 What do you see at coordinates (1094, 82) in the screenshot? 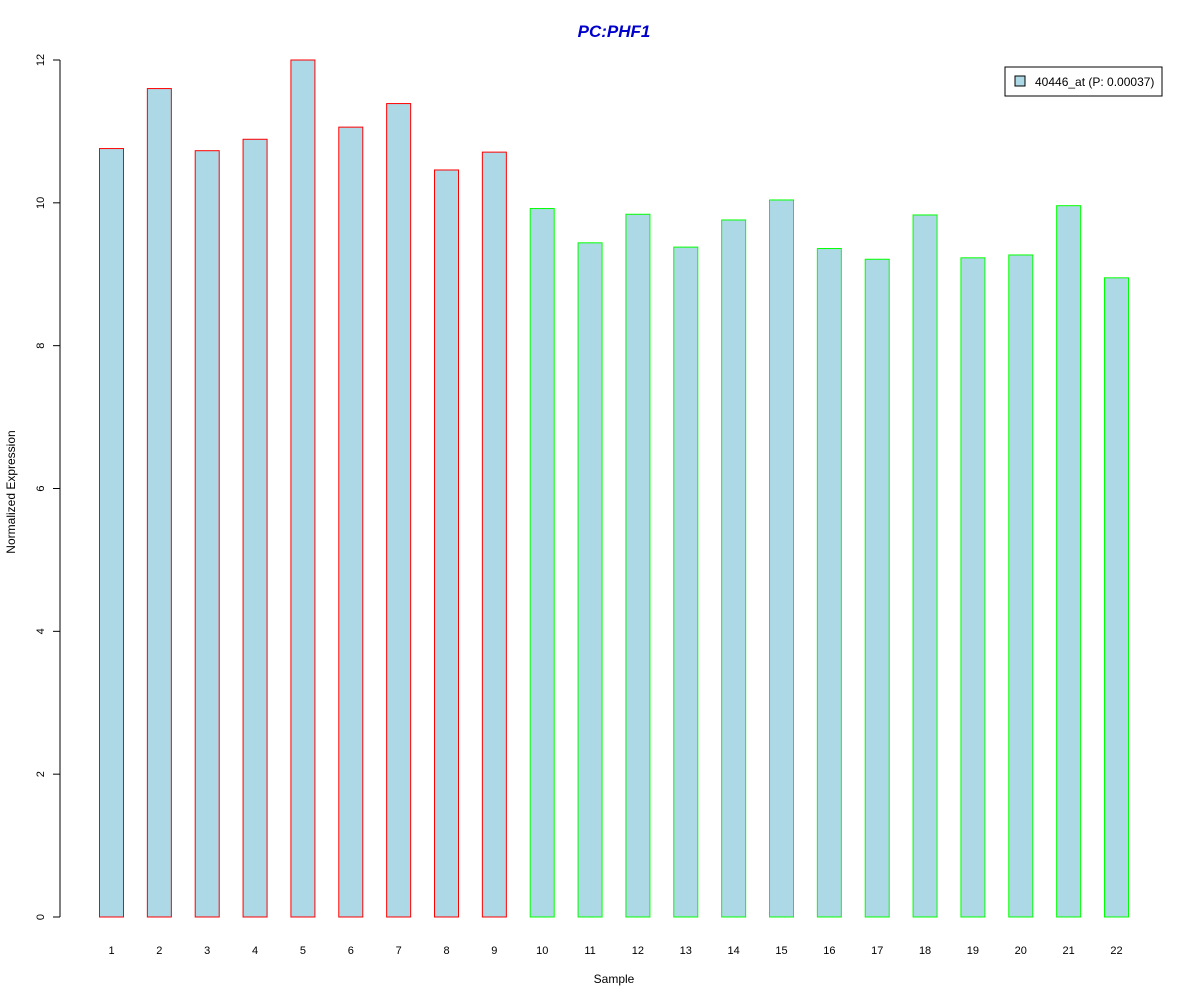
I see `legend-label: 40446_at (P: 0.00037)` at bounding box center [1094, 82].